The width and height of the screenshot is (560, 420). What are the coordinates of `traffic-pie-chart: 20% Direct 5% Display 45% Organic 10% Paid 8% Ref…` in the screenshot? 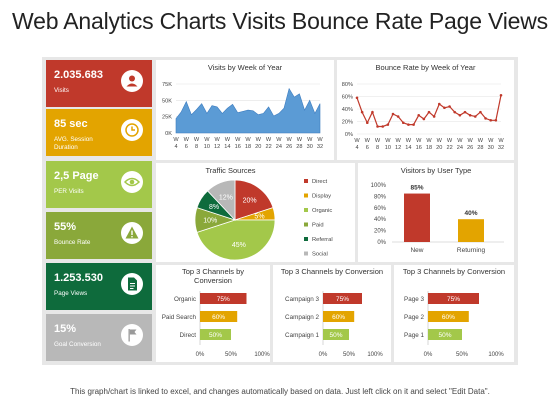 It's located at (263, 220).